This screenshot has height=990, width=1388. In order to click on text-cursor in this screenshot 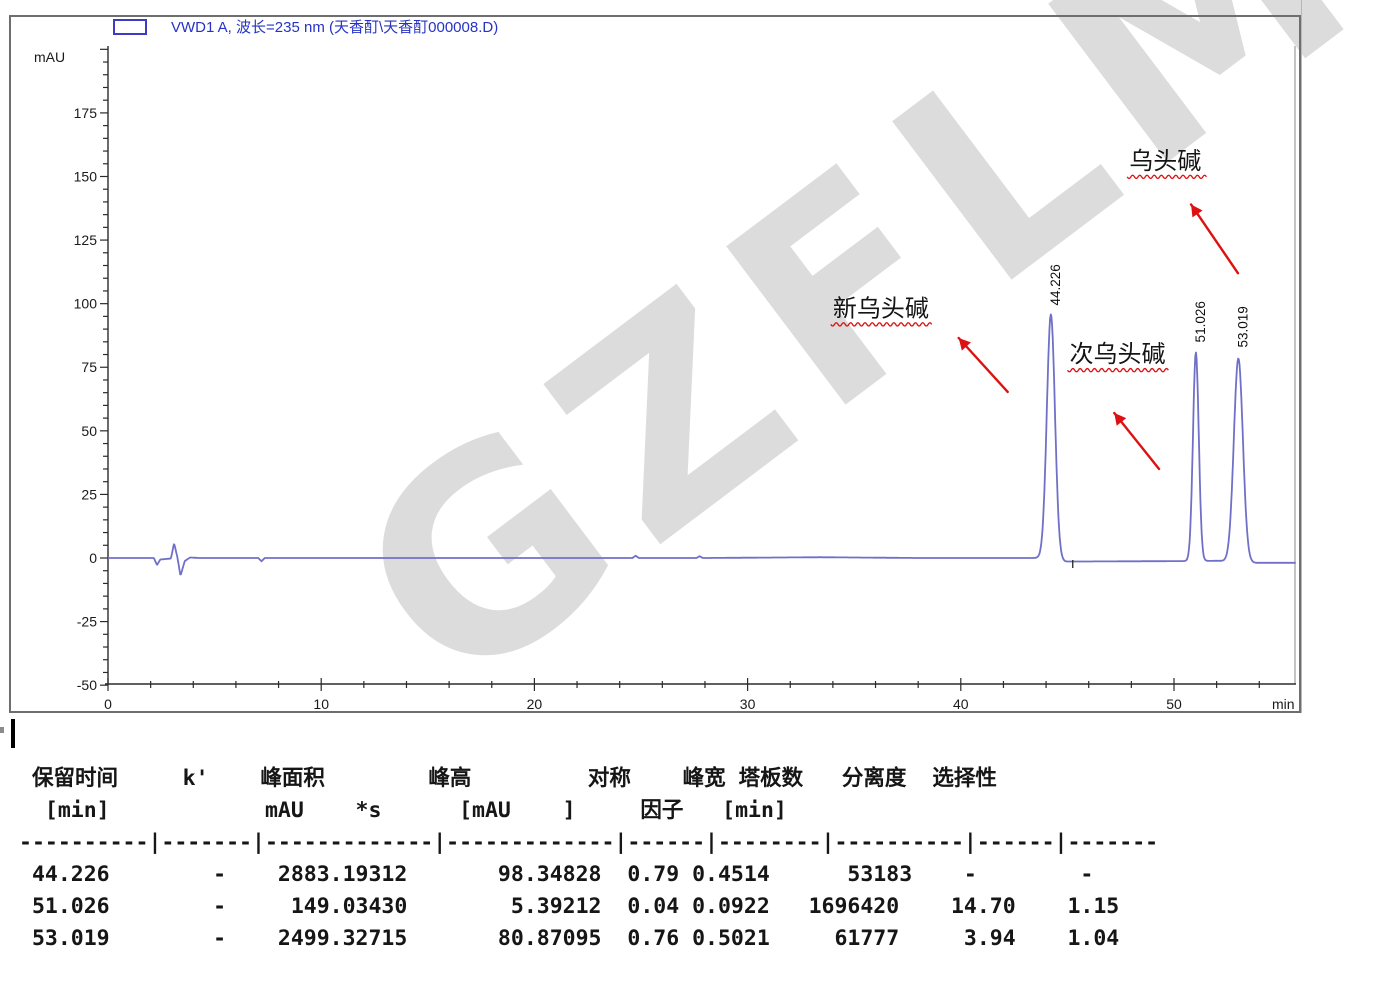, I will do `click(13, 733)`.